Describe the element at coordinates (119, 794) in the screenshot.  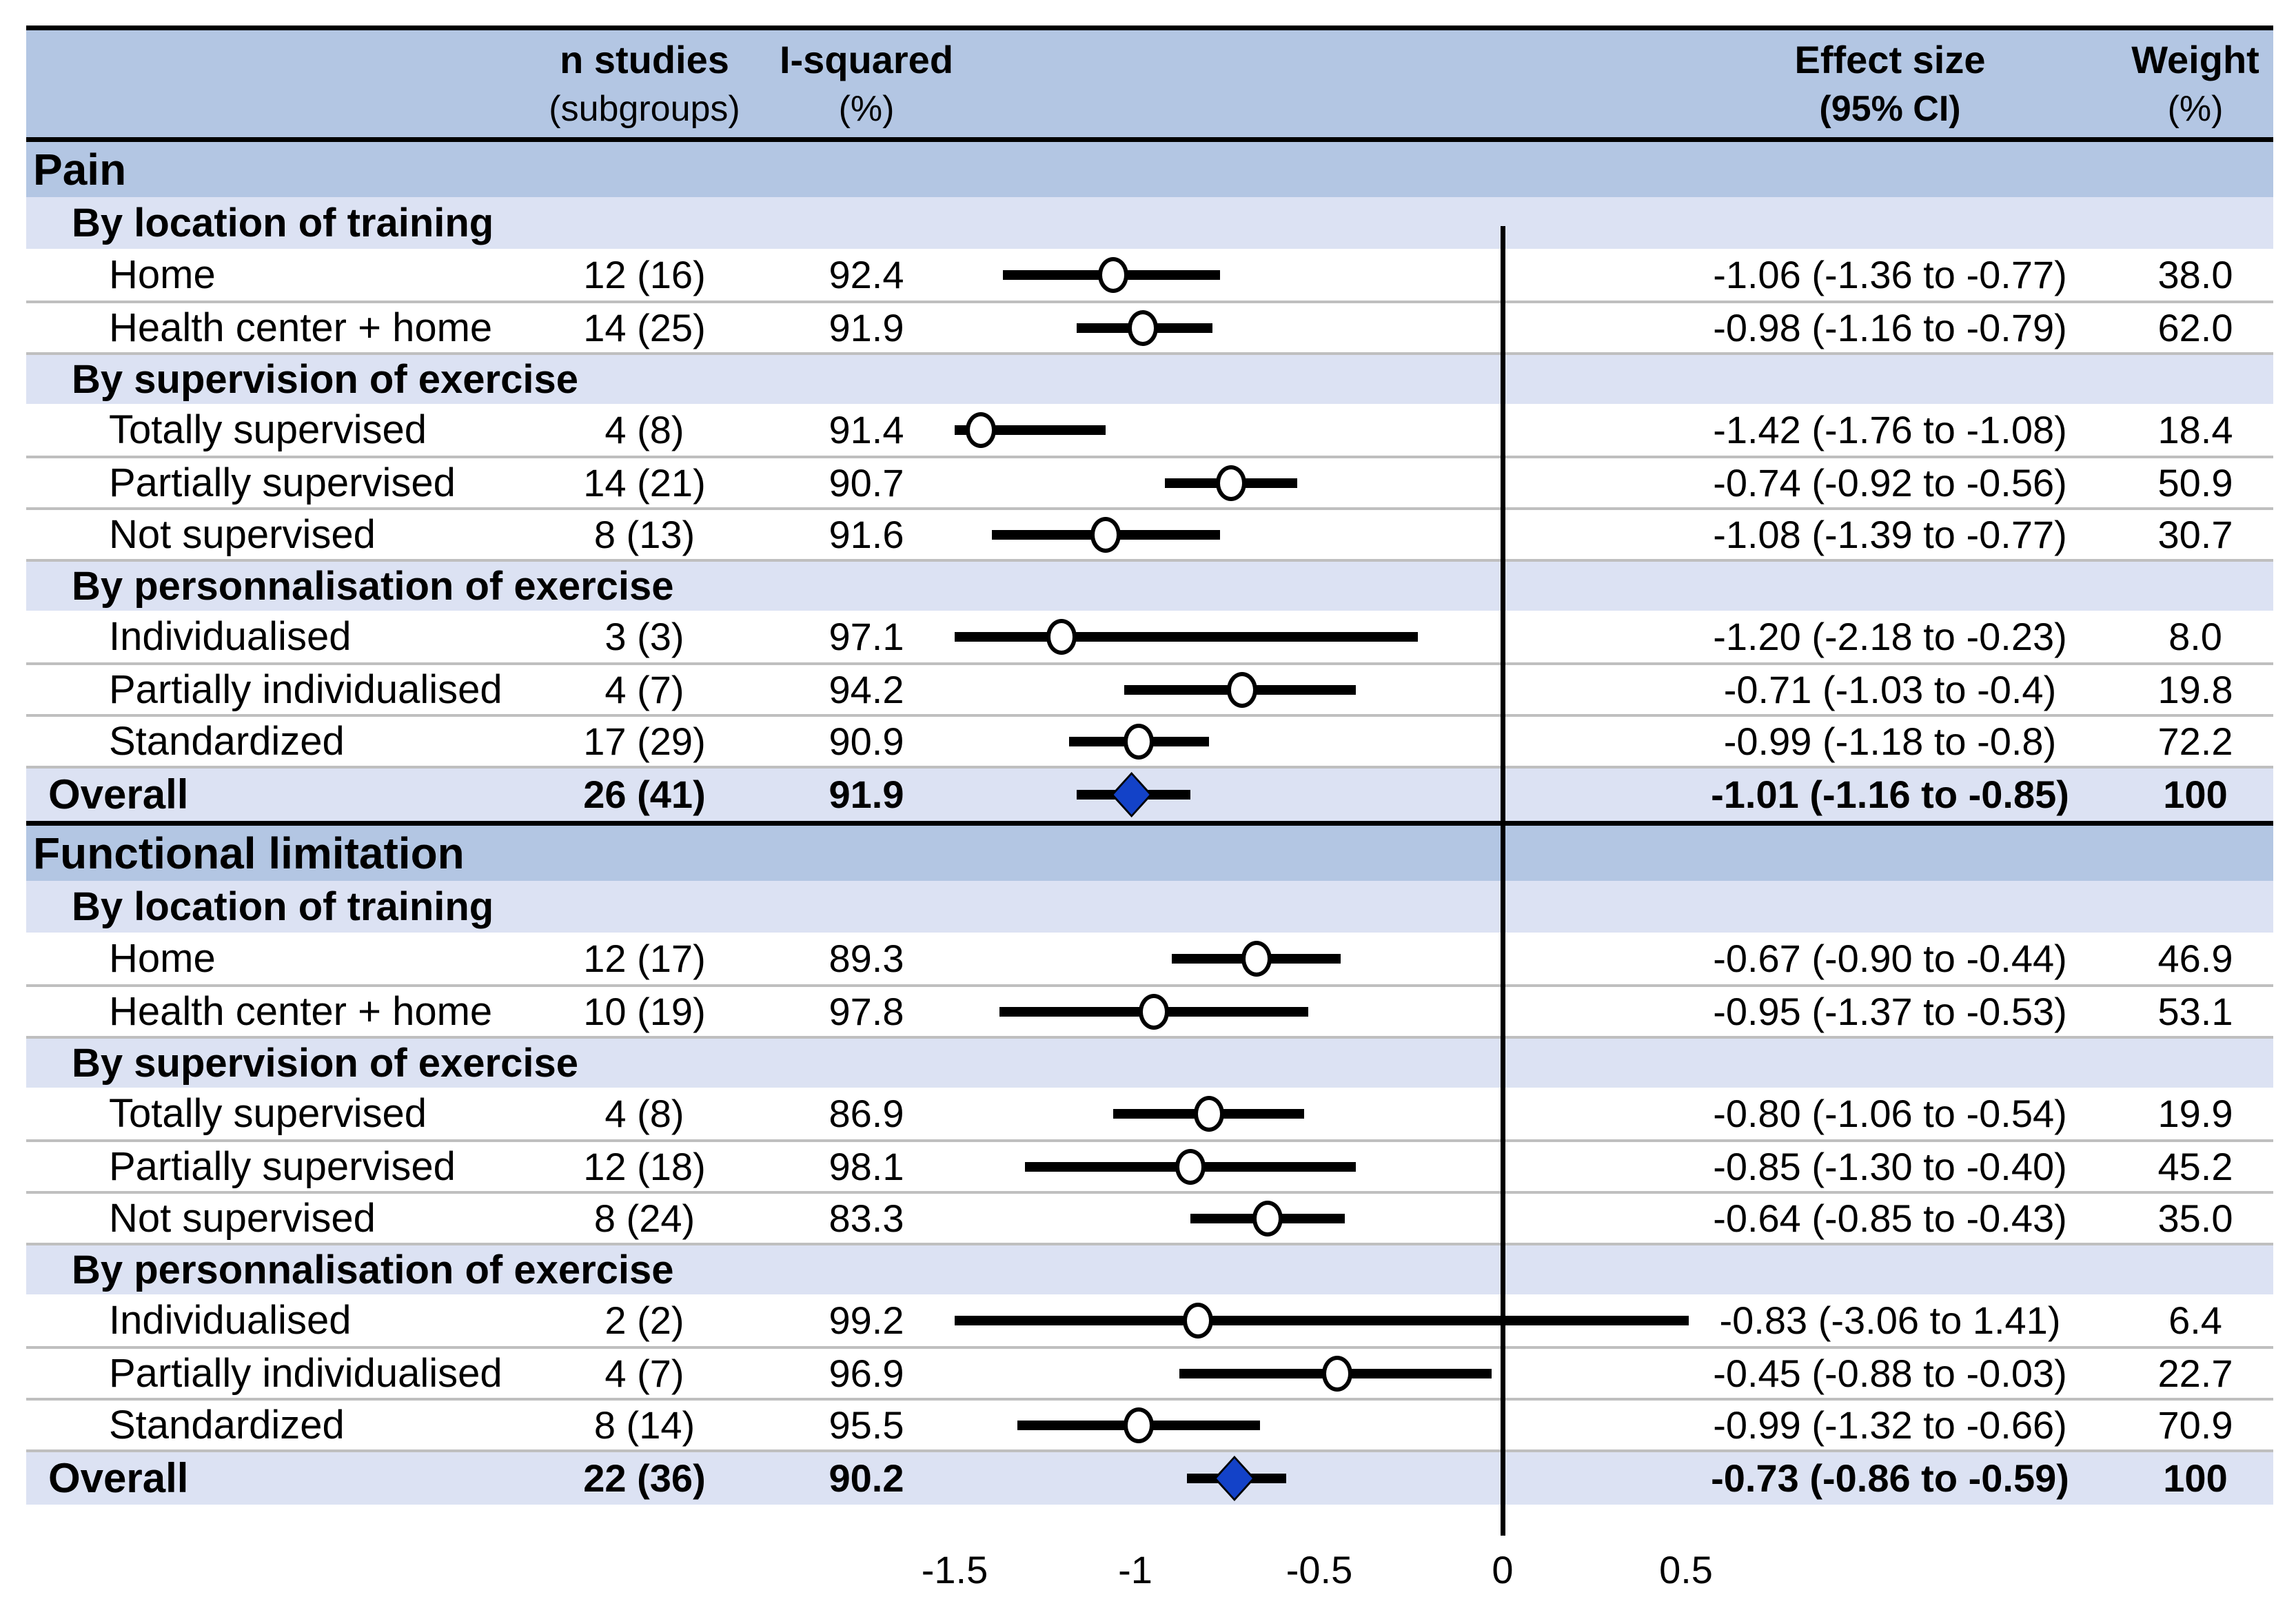
I see `overall-row-label: Overall` at that location.